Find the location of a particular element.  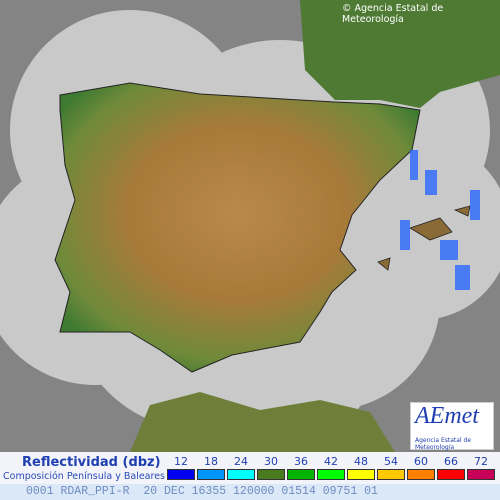

scale-item: 12 is located at coordinates (181, 469).